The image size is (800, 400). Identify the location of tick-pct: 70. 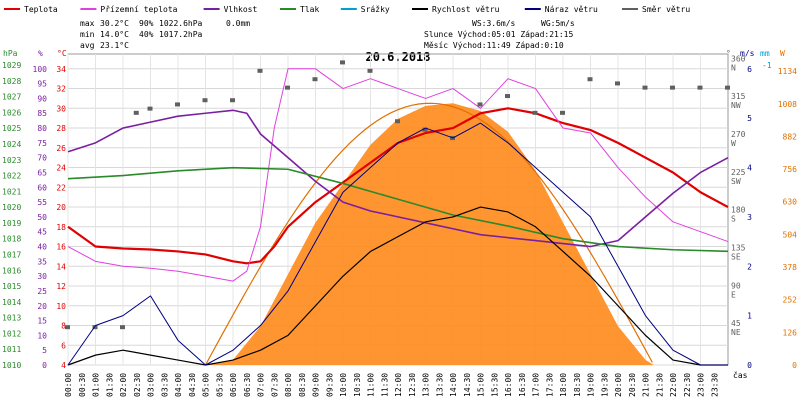
(42, 158).